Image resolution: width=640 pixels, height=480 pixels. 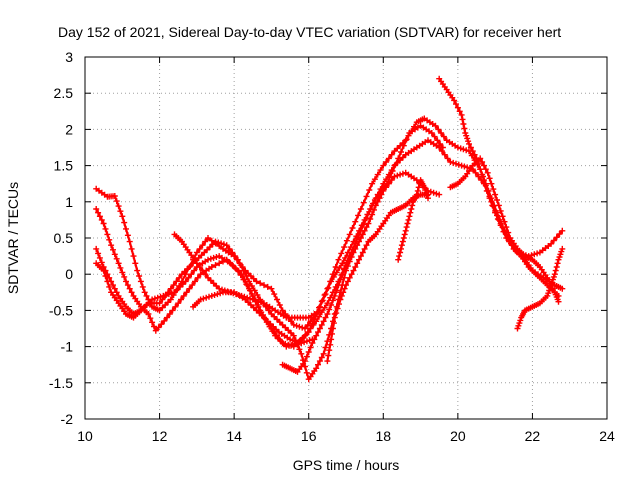 I want to click on y-tick-label: -1.5, so click(x=61, y=383).